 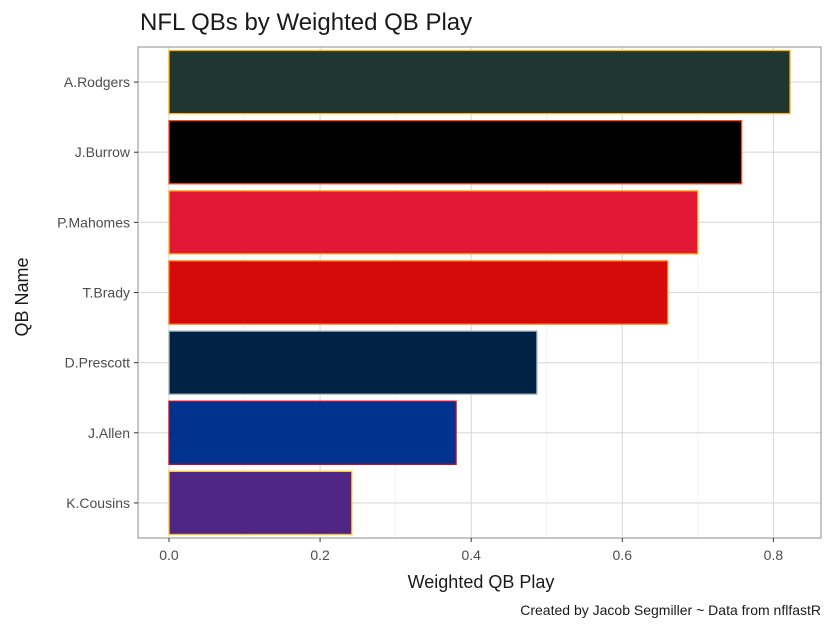 I want to click on y-axis-title: QB Name, so click(x=22, y=296).